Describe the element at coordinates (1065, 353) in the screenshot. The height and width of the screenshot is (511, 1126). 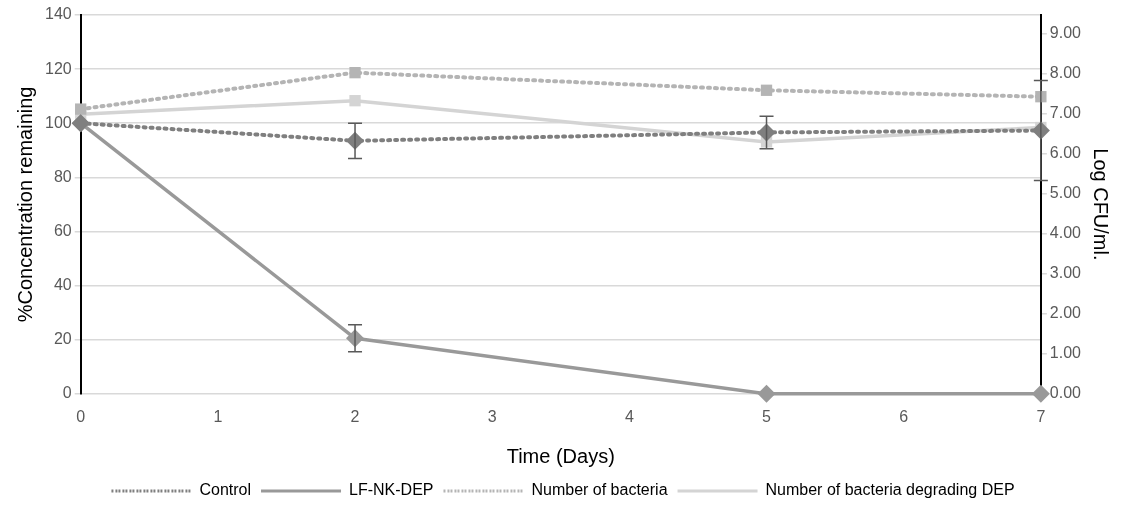
I see `y2-tick-label: 1.00` at that location.